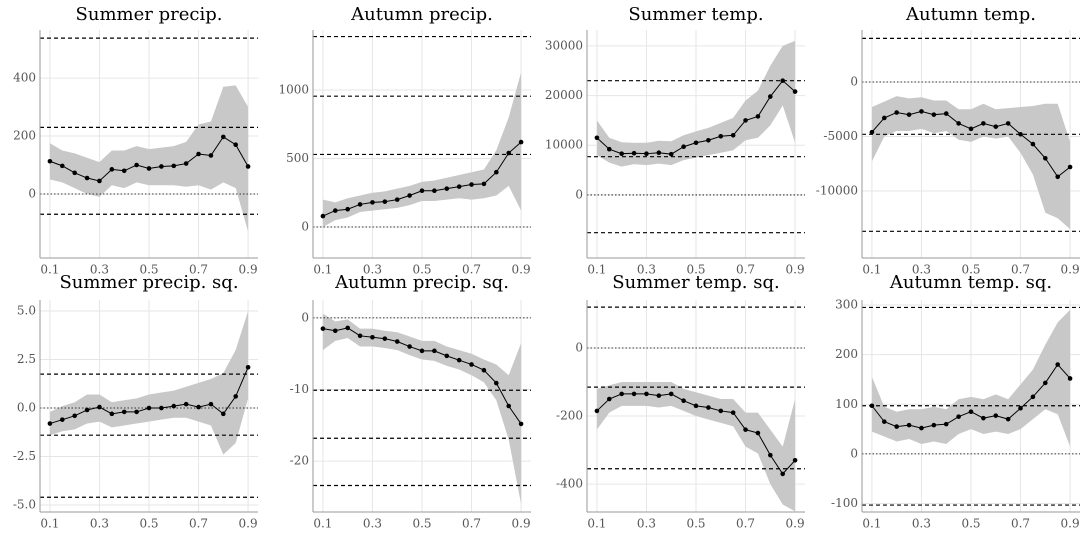 This screenshot has height=536, width=1091. What do you see at coordinates (26, 408) in the screenshot?
I see `y-tick-label: 0.0` at bounding box center [26, 408].